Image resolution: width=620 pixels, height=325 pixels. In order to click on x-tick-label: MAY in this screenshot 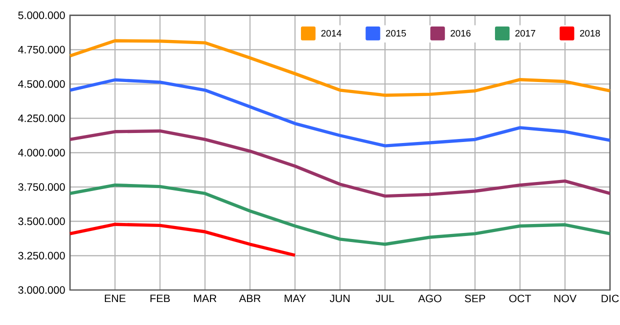, I will do `click(295, 298)`.